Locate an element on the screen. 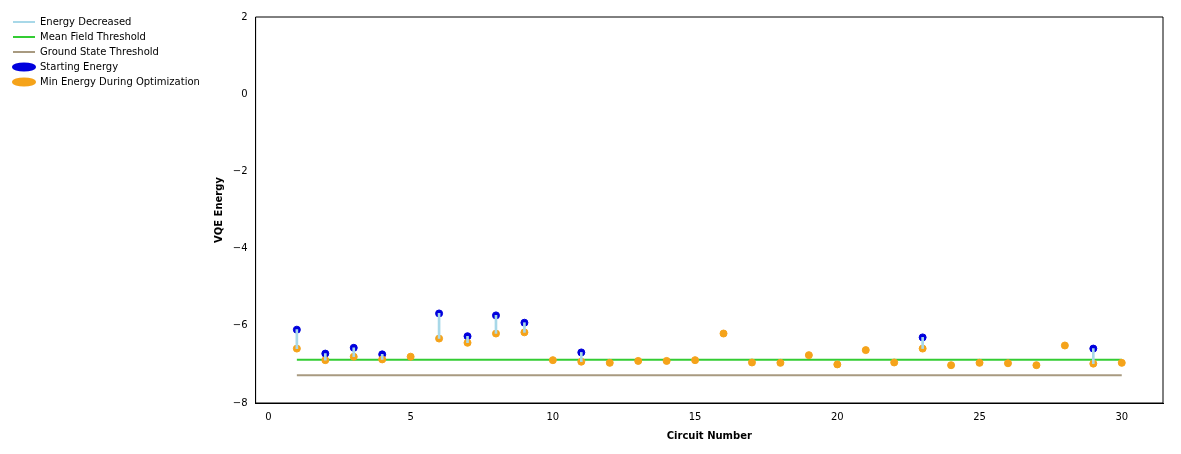 This screenshot has height=454, width=1181. y-tick-label: −2 is located at coordinates (240, 170).